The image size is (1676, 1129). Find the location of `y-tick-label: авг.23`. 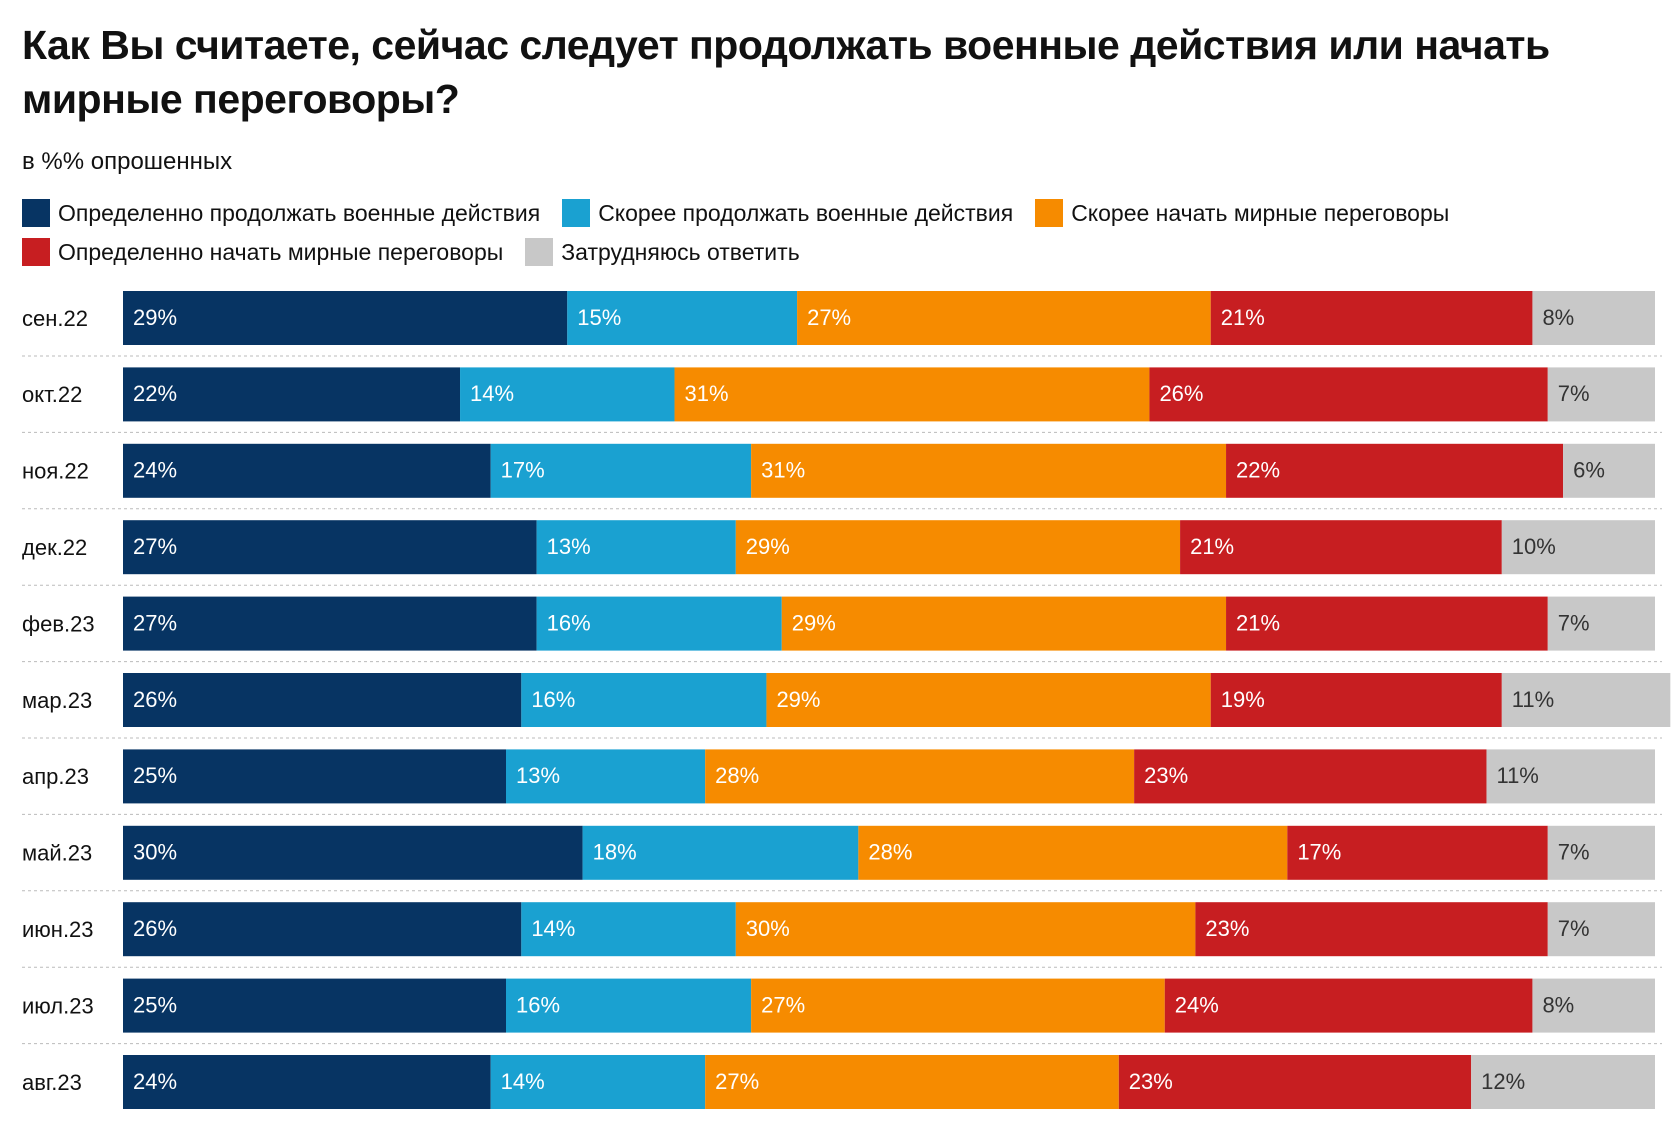

y-tick-label: авг.23 is located at coordinates (52, 1082).